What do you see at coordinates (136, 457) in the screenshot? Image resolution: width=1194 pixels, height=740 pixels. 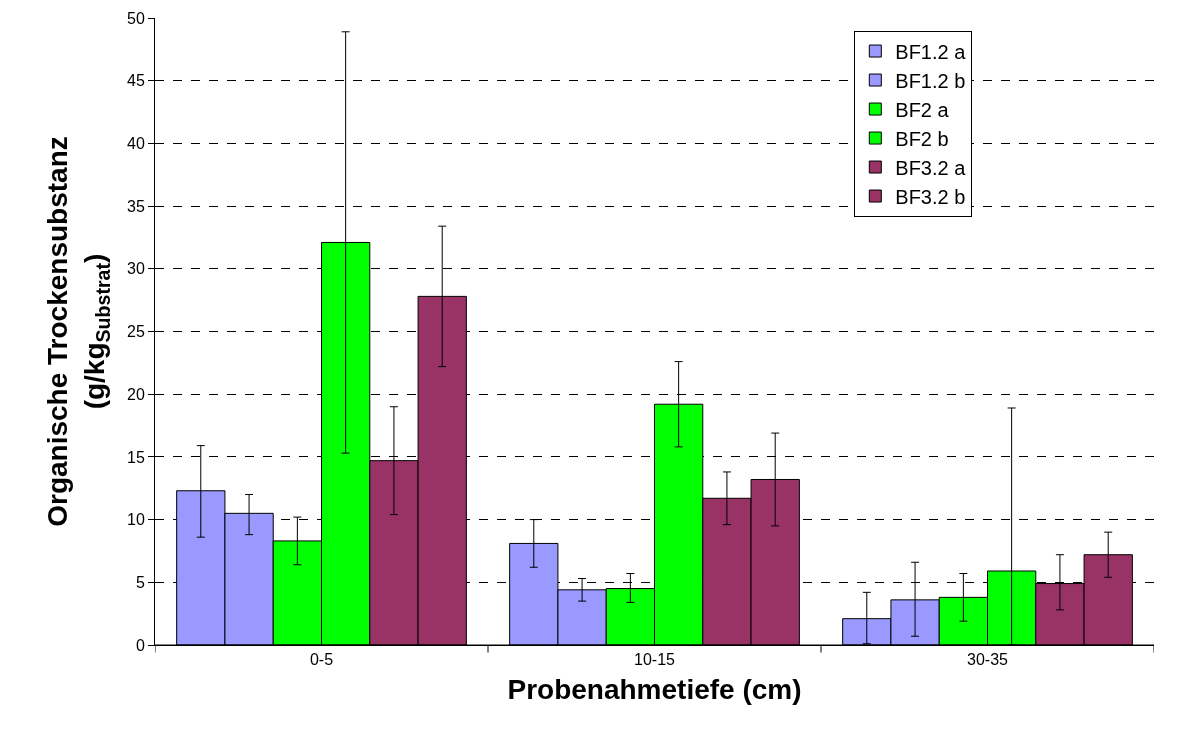 I see `y-tick-label: 15` at bounding box center [136, 457].